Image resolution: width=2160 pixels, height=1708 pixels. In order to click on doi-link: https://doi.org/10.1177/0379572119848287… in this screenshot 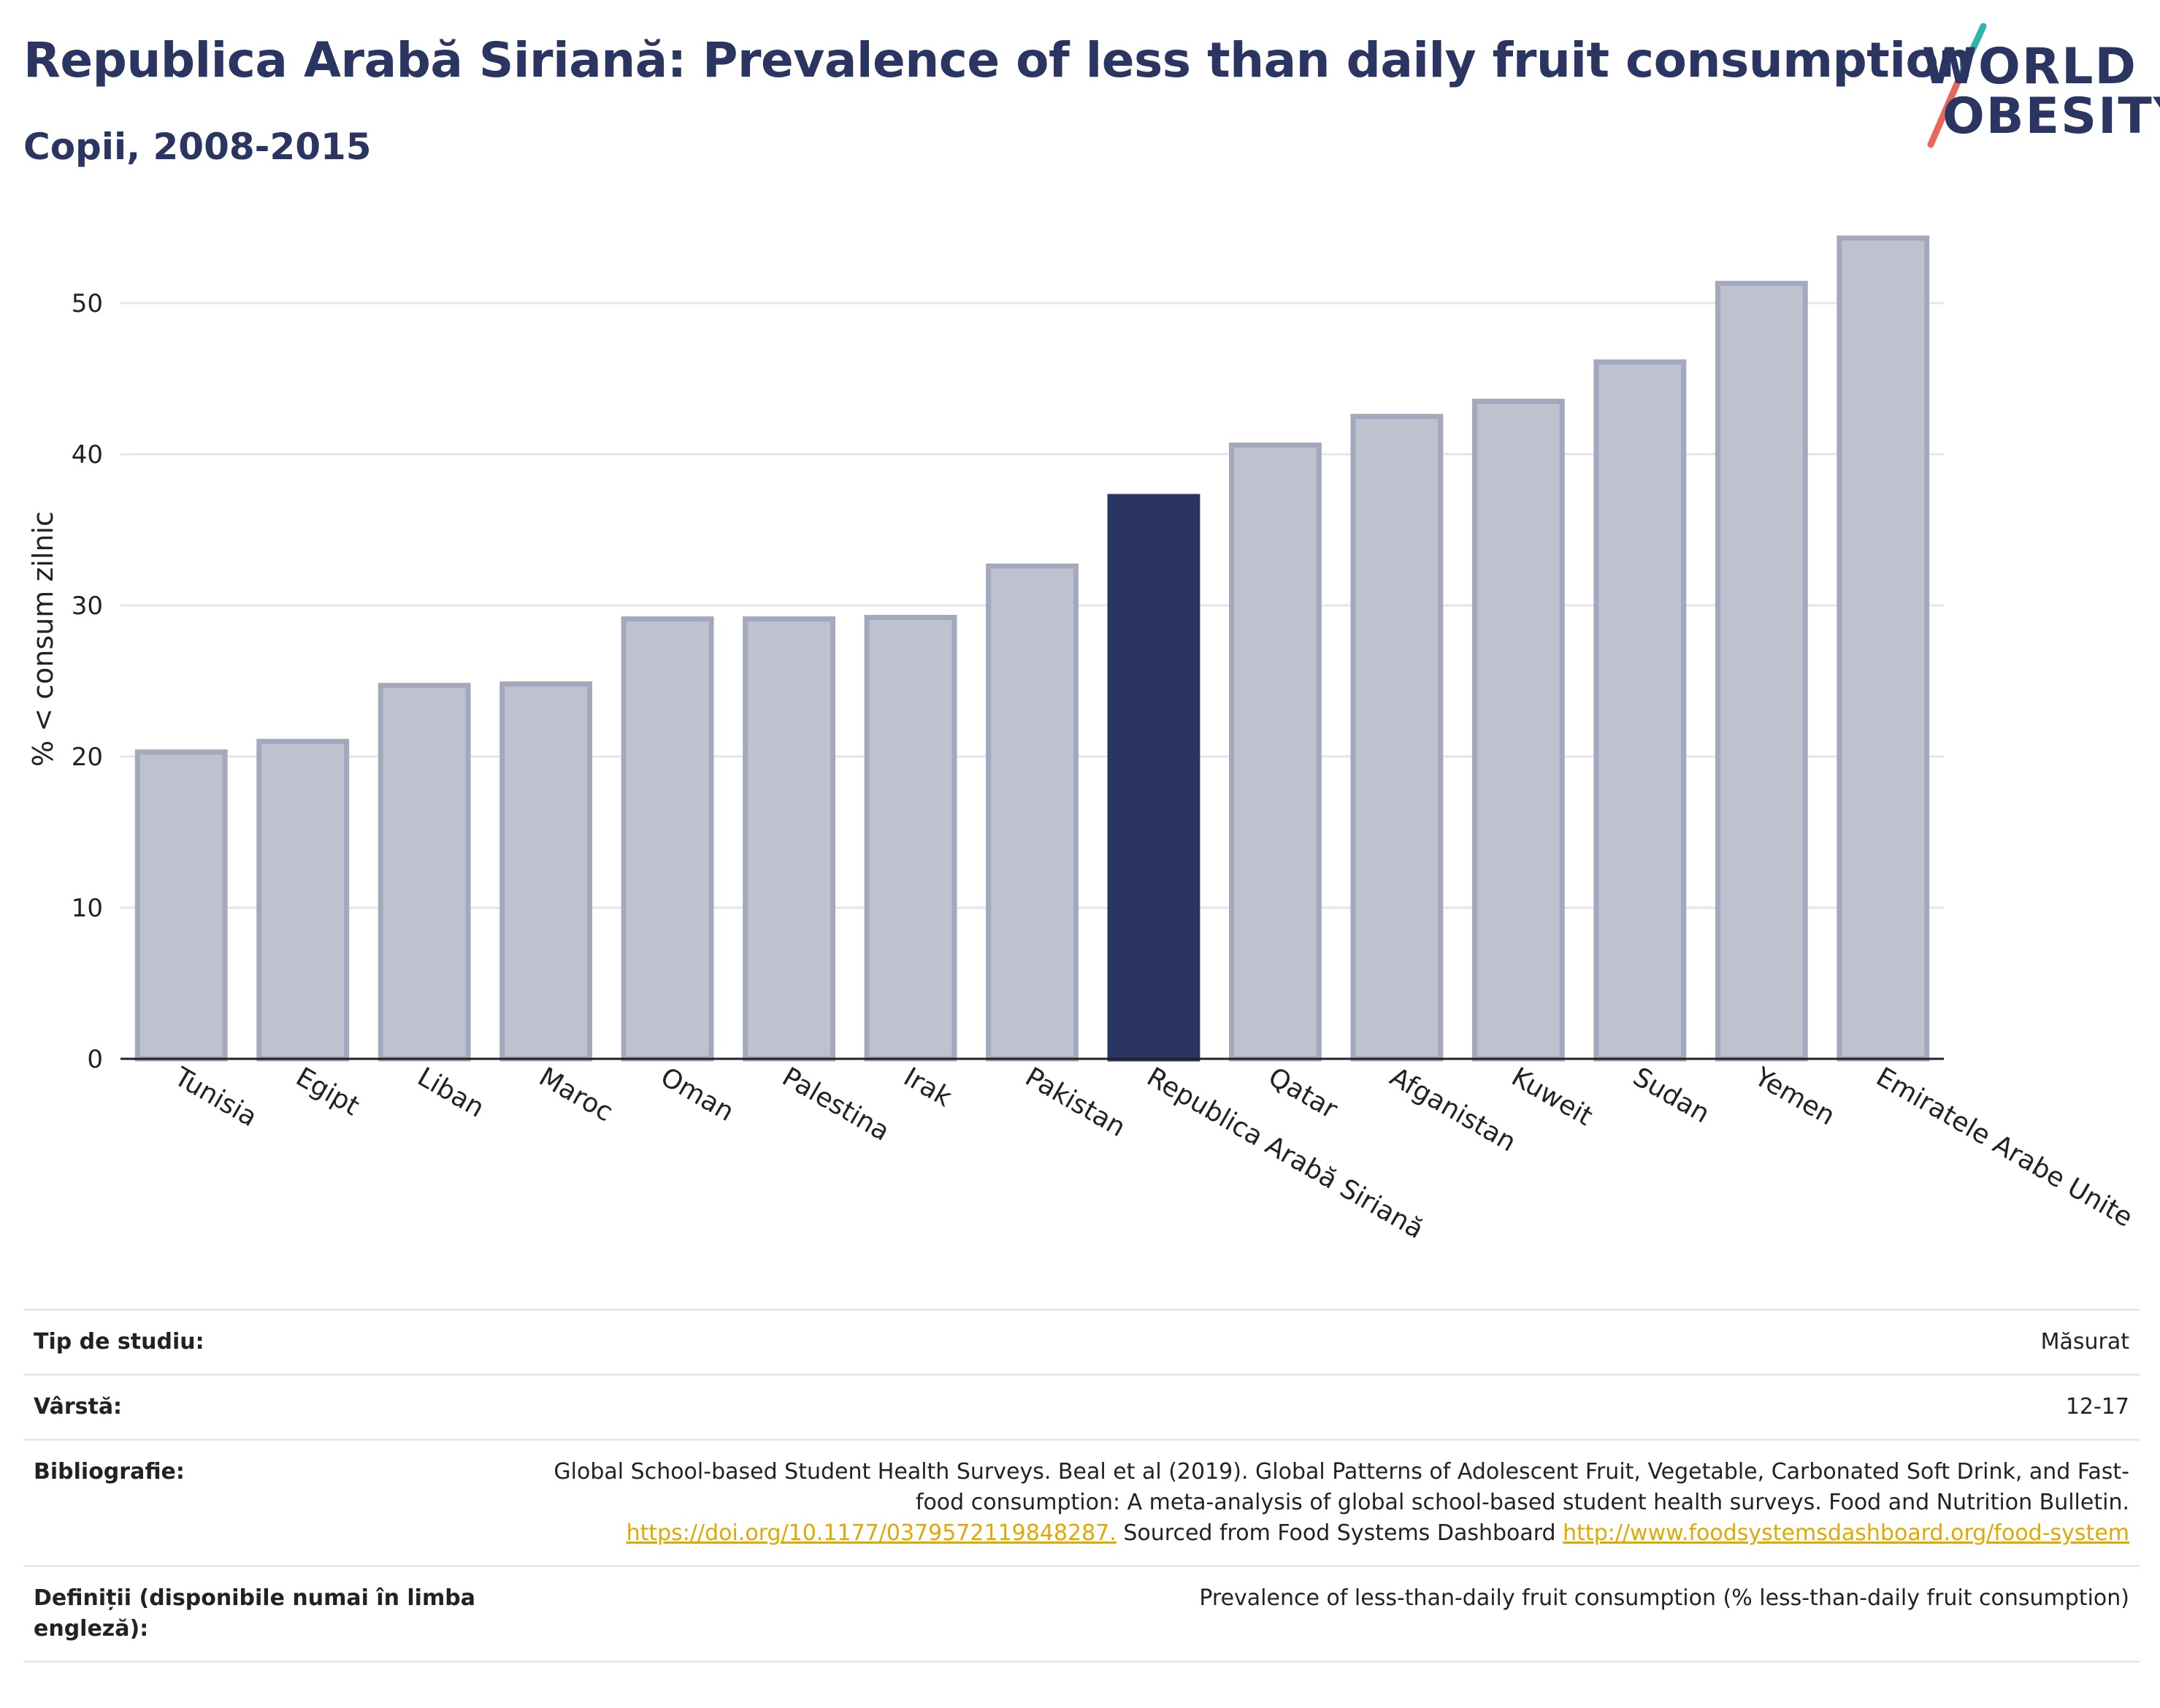, I will do `click(871, 1533)`.